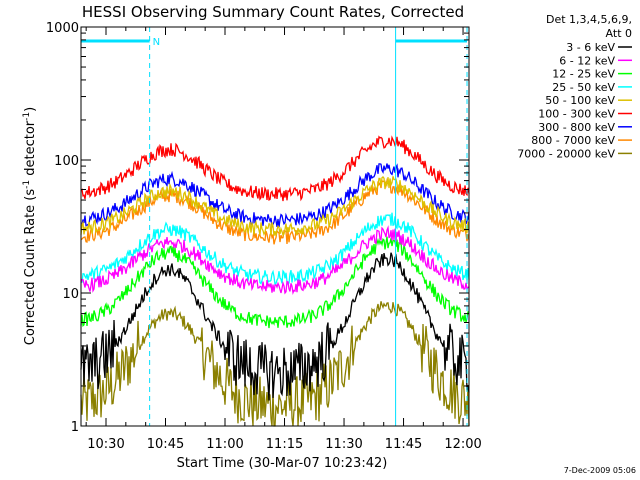 This screenshot has height=480, width=640. What do you see at coordinates (343, 444) in the screenshot?
I see `x-tick-label-4: 11:30` at bounding box center [343, 444].